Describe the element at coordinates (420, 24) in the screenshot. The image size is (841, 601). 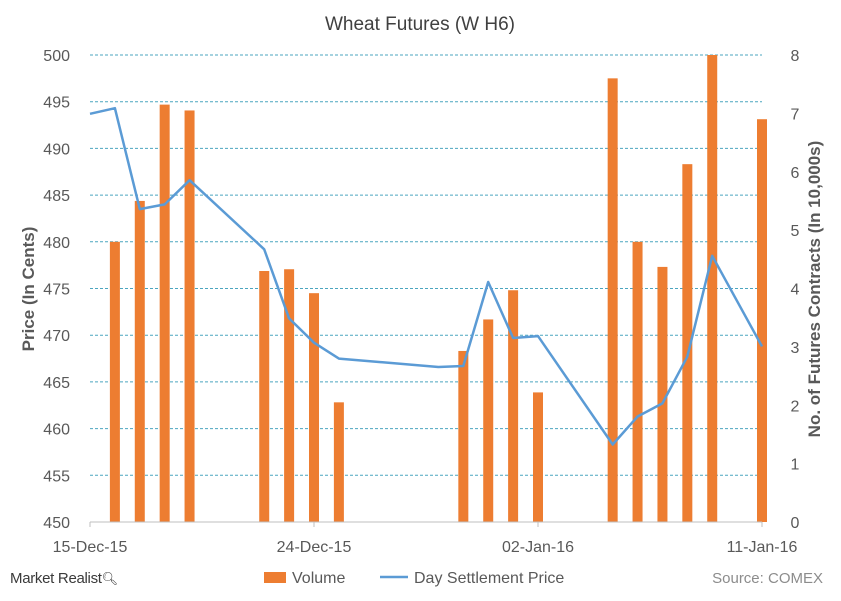
I see `chart-title: Wheat Futures (W H6)` at that location.